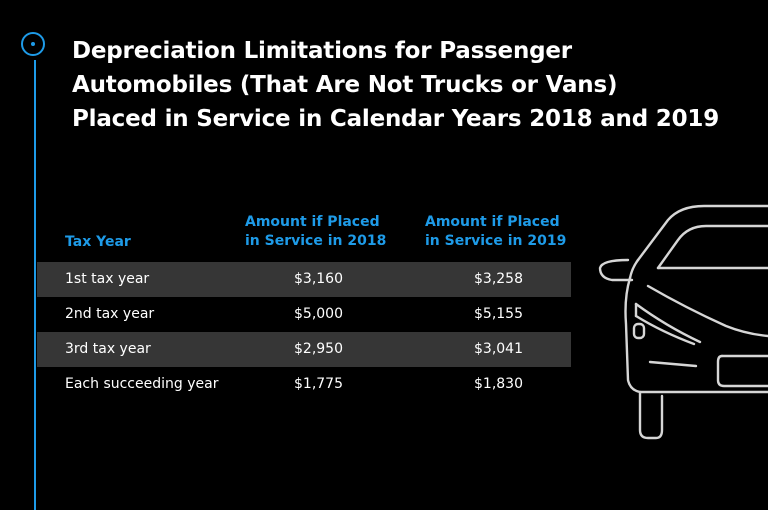 This screenshot has height=510, width=768. What do you see at coordinates (498, 384) in the screenshot?
I see `row-amount-2019: $1,830` at bounding box center [498, 384].